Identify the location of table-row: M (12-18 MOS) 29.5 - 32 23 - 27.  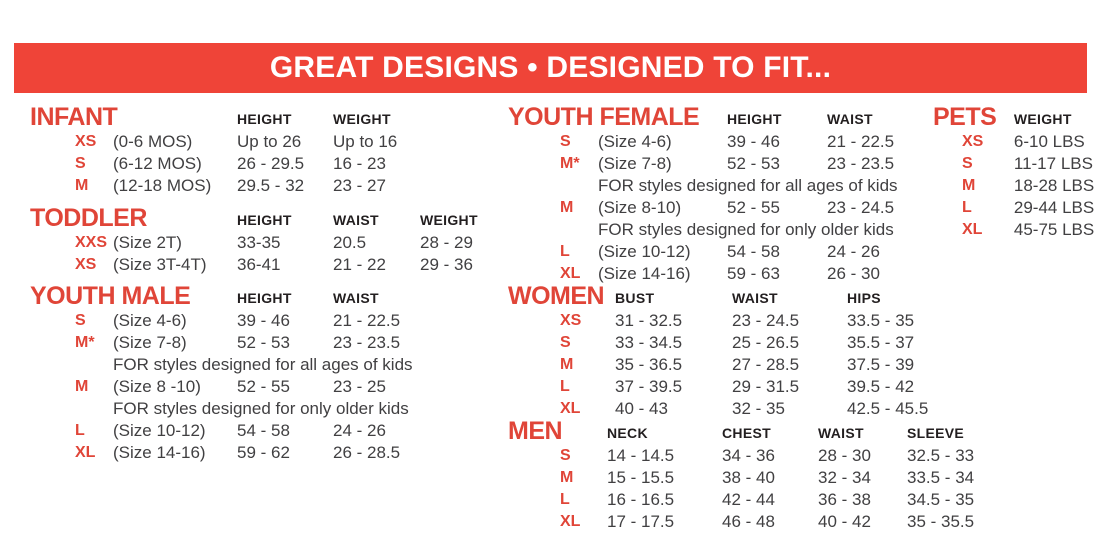
(229, 186).